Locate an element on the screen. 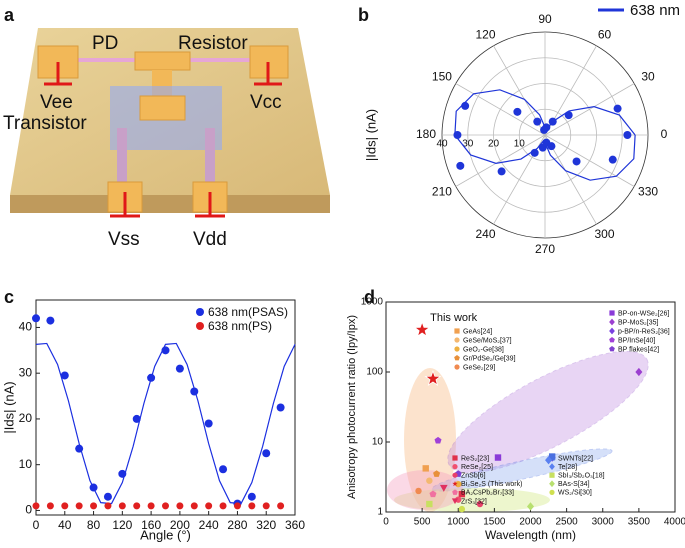 The image size is (685, 548). legend-label: GeSe/MoS₂[37] is located at coordinates (487, 340).